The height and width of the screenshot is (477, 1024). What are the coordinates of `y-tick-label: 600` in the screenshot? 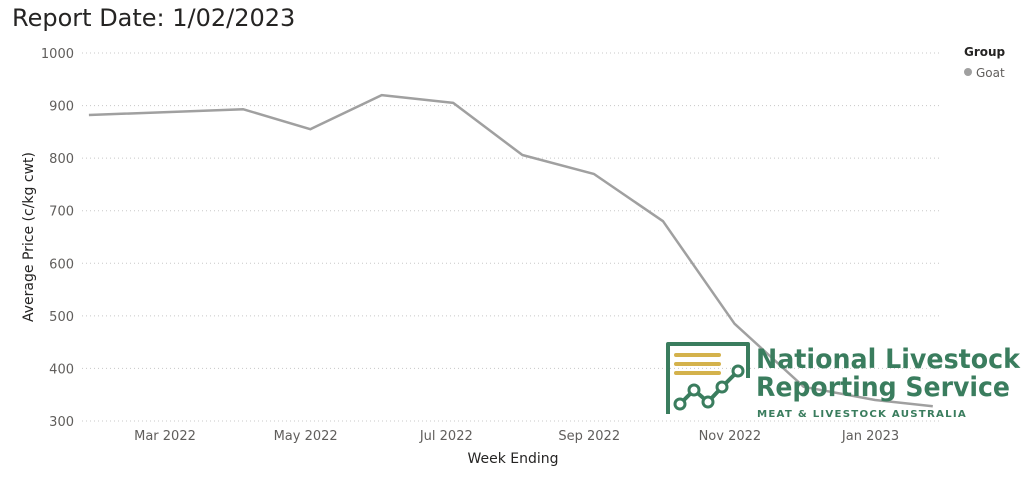 It's located at (61, 264).